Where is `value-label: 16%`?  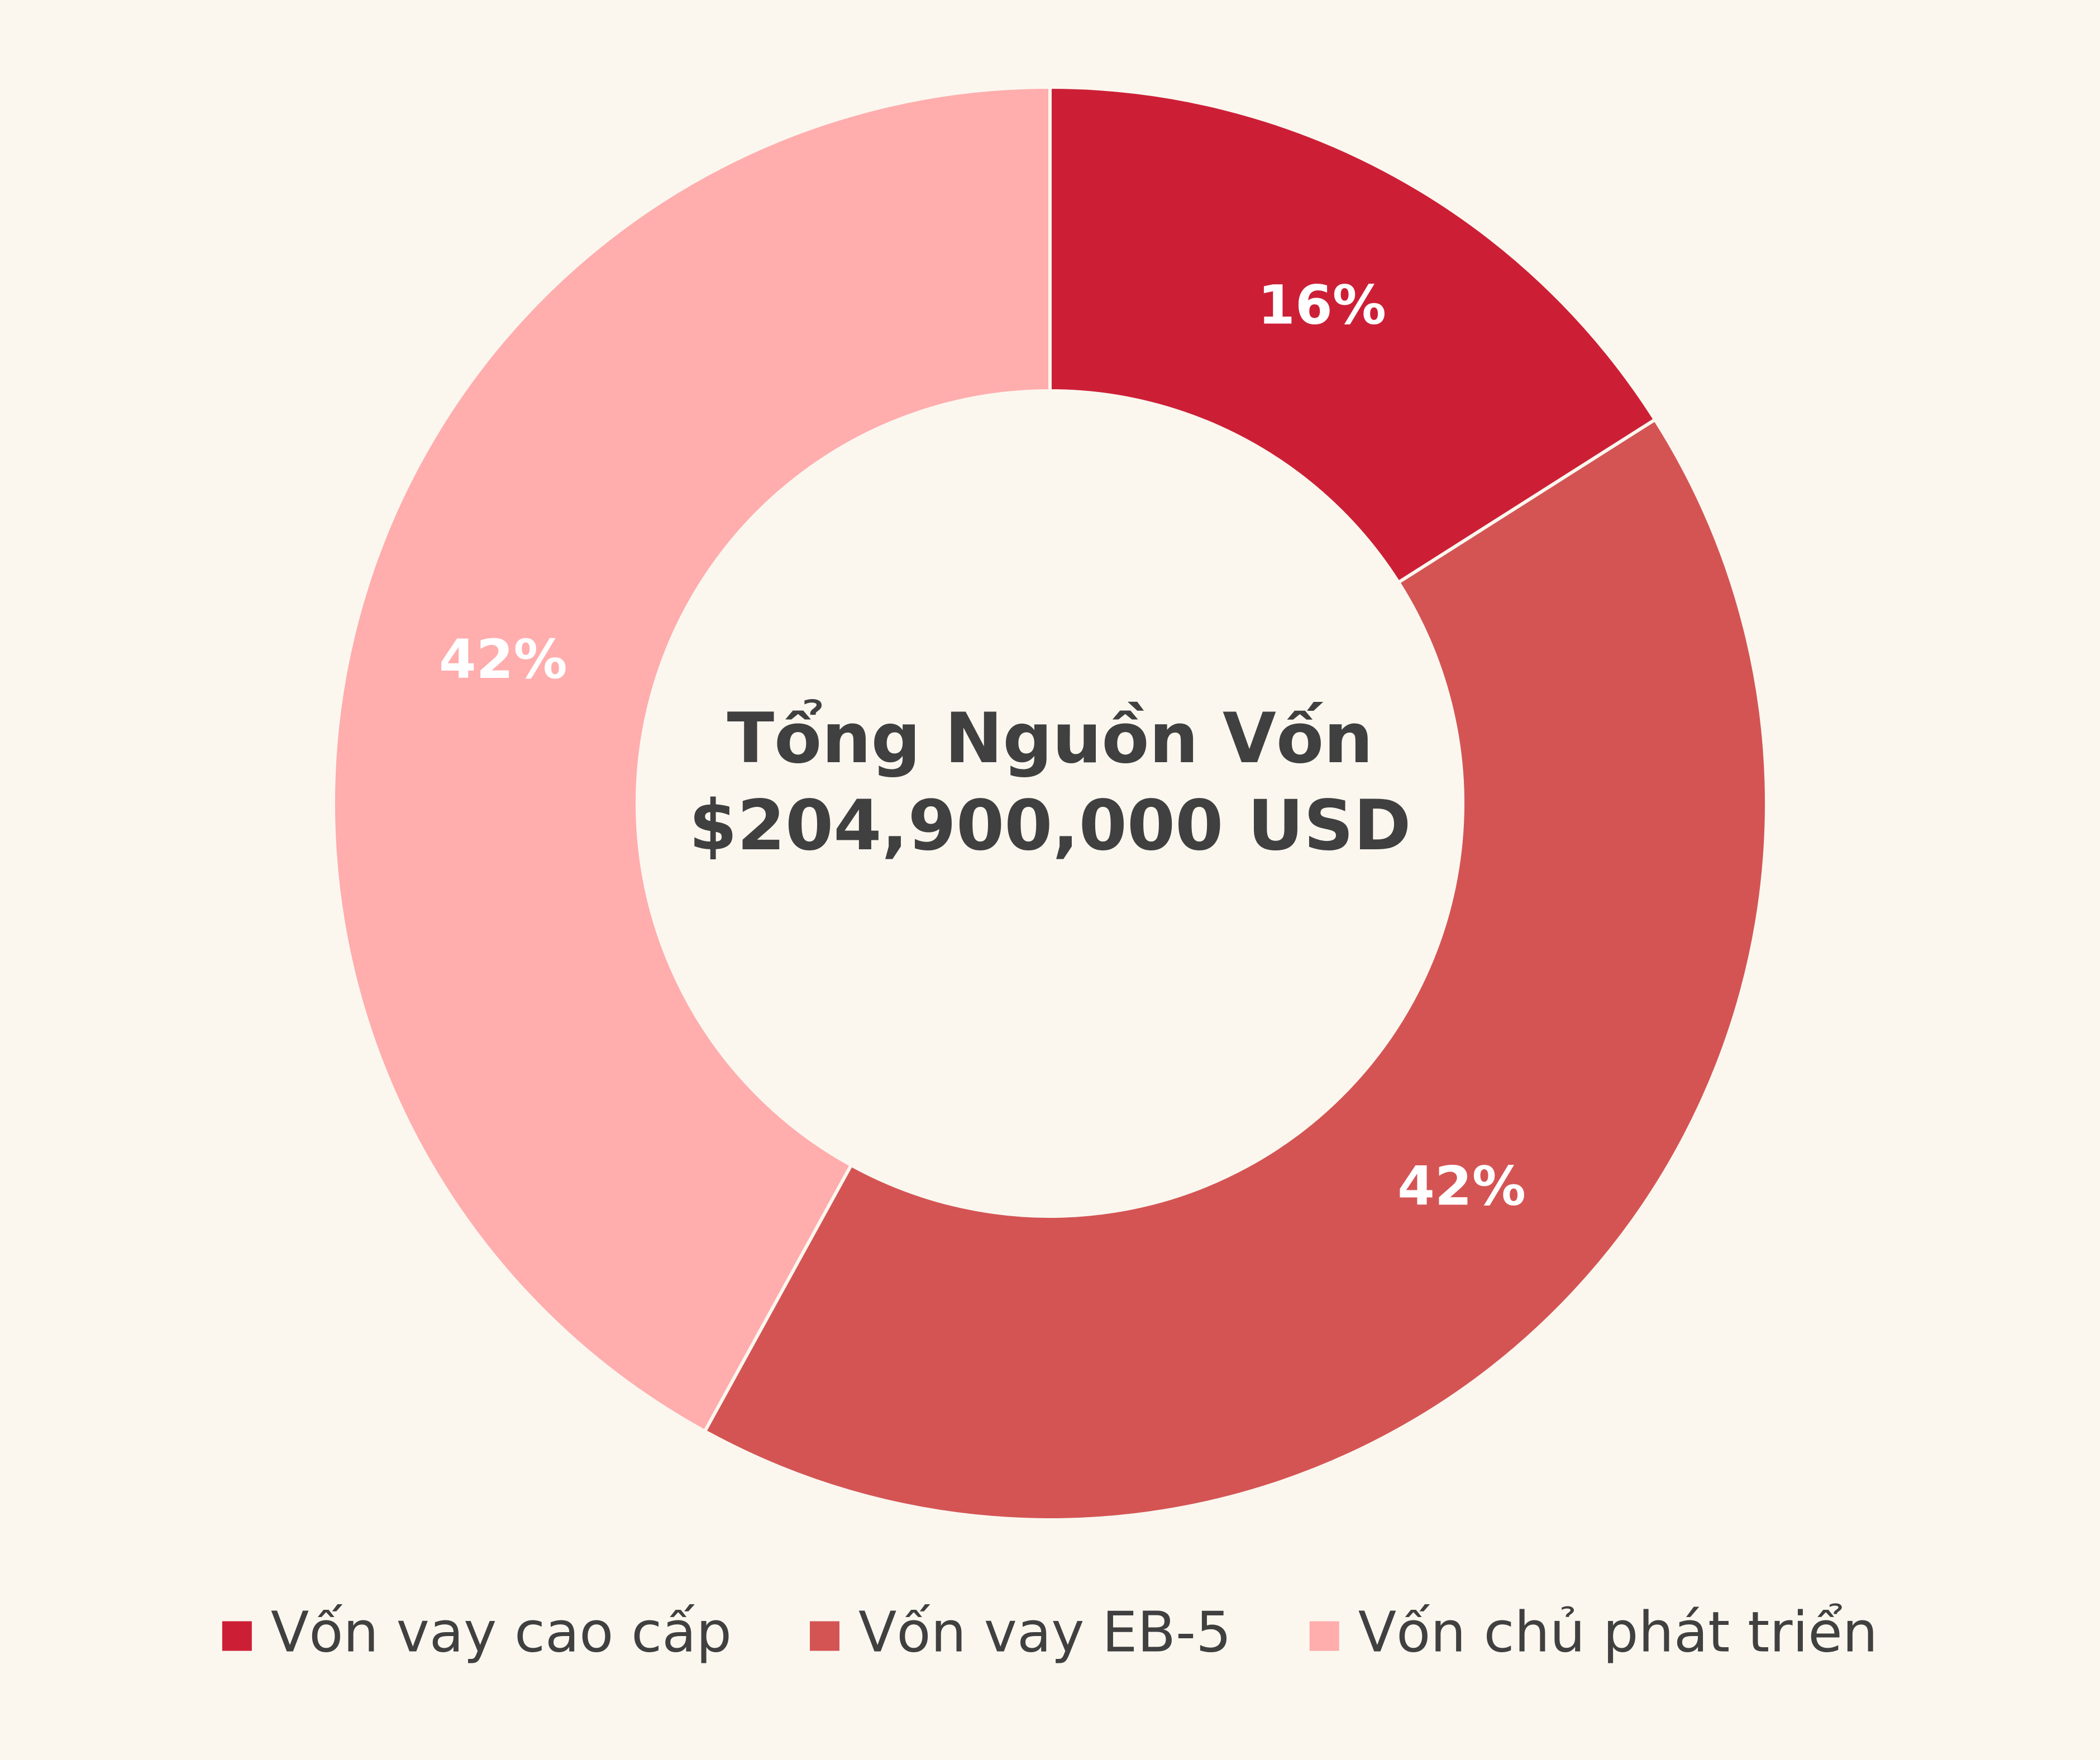 value-label: 16% is located at coordinates (1322, 305).